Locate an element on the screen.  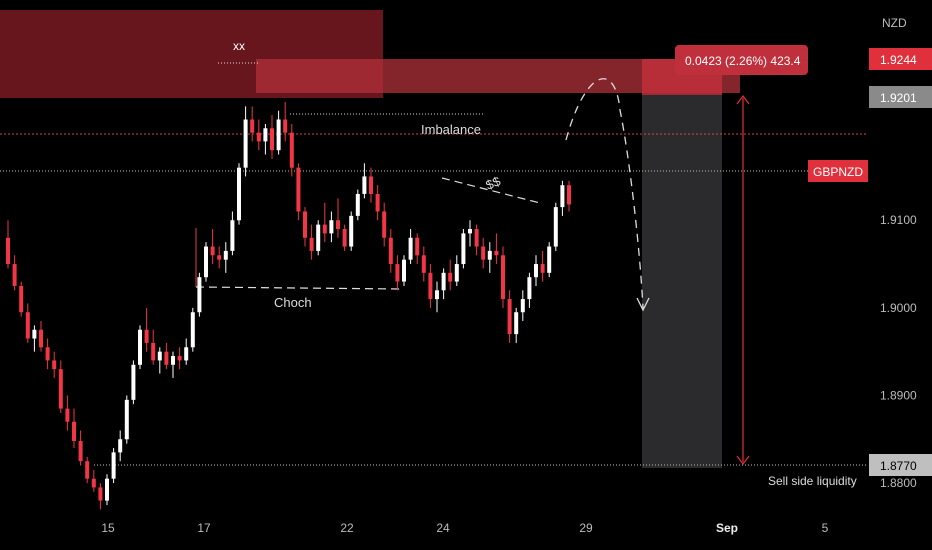
time-tick-label: Sep is located at coordinates (727, 528).